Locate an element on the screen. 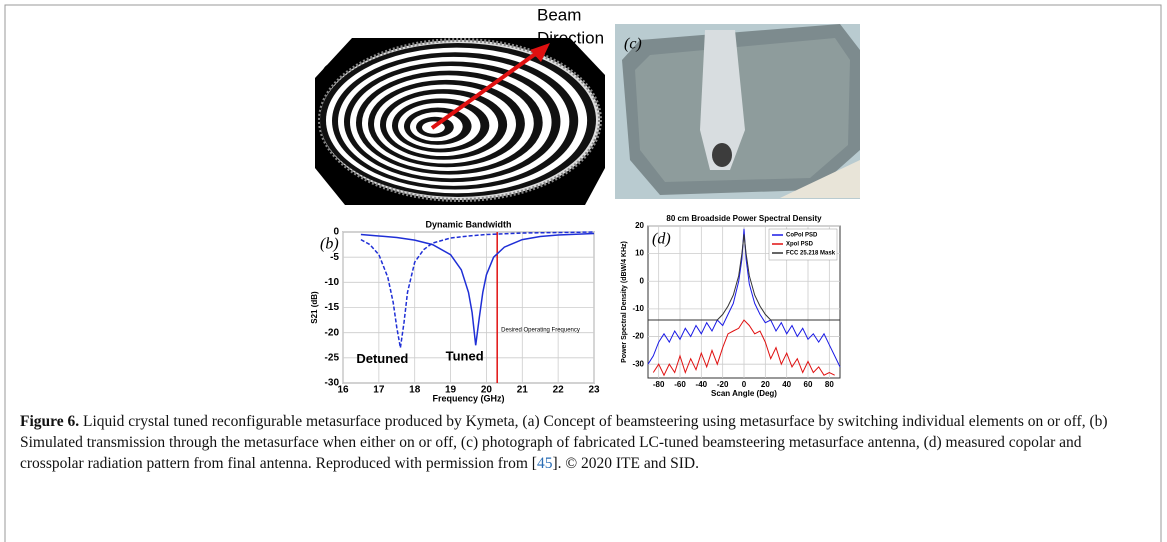 The image size is (1167, 542). chart-title: 80 cm Broadside Power Spectral Density is located at coordinates (744, 218).